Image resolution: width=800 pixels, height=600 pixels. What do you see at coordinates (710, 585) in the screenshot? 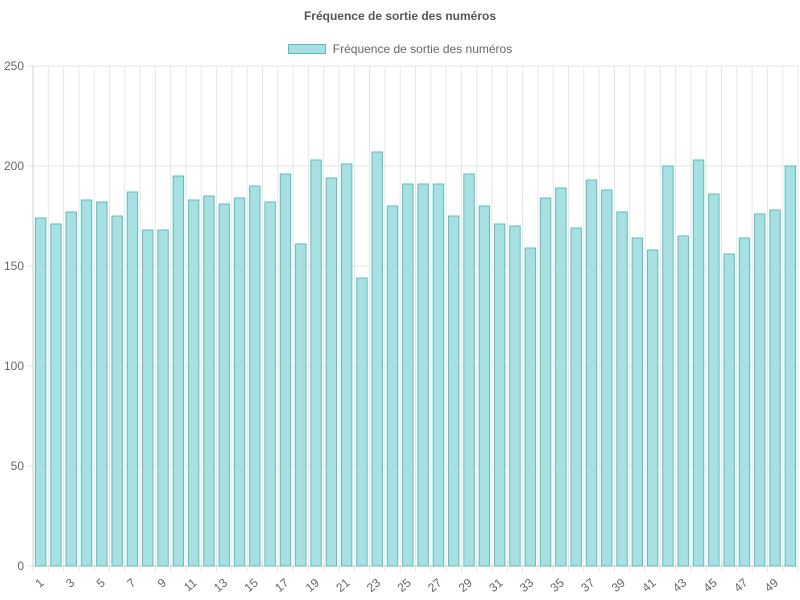
I see `x-tick-label: 45` at bounding box center [710, 585].